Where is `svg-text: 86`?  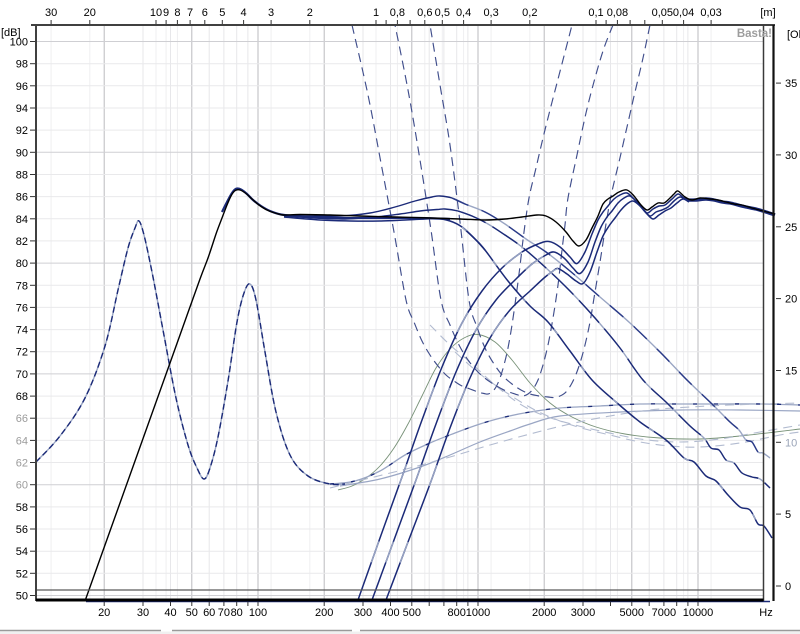 svg-text: 86 is located at coordinates (22, 198).